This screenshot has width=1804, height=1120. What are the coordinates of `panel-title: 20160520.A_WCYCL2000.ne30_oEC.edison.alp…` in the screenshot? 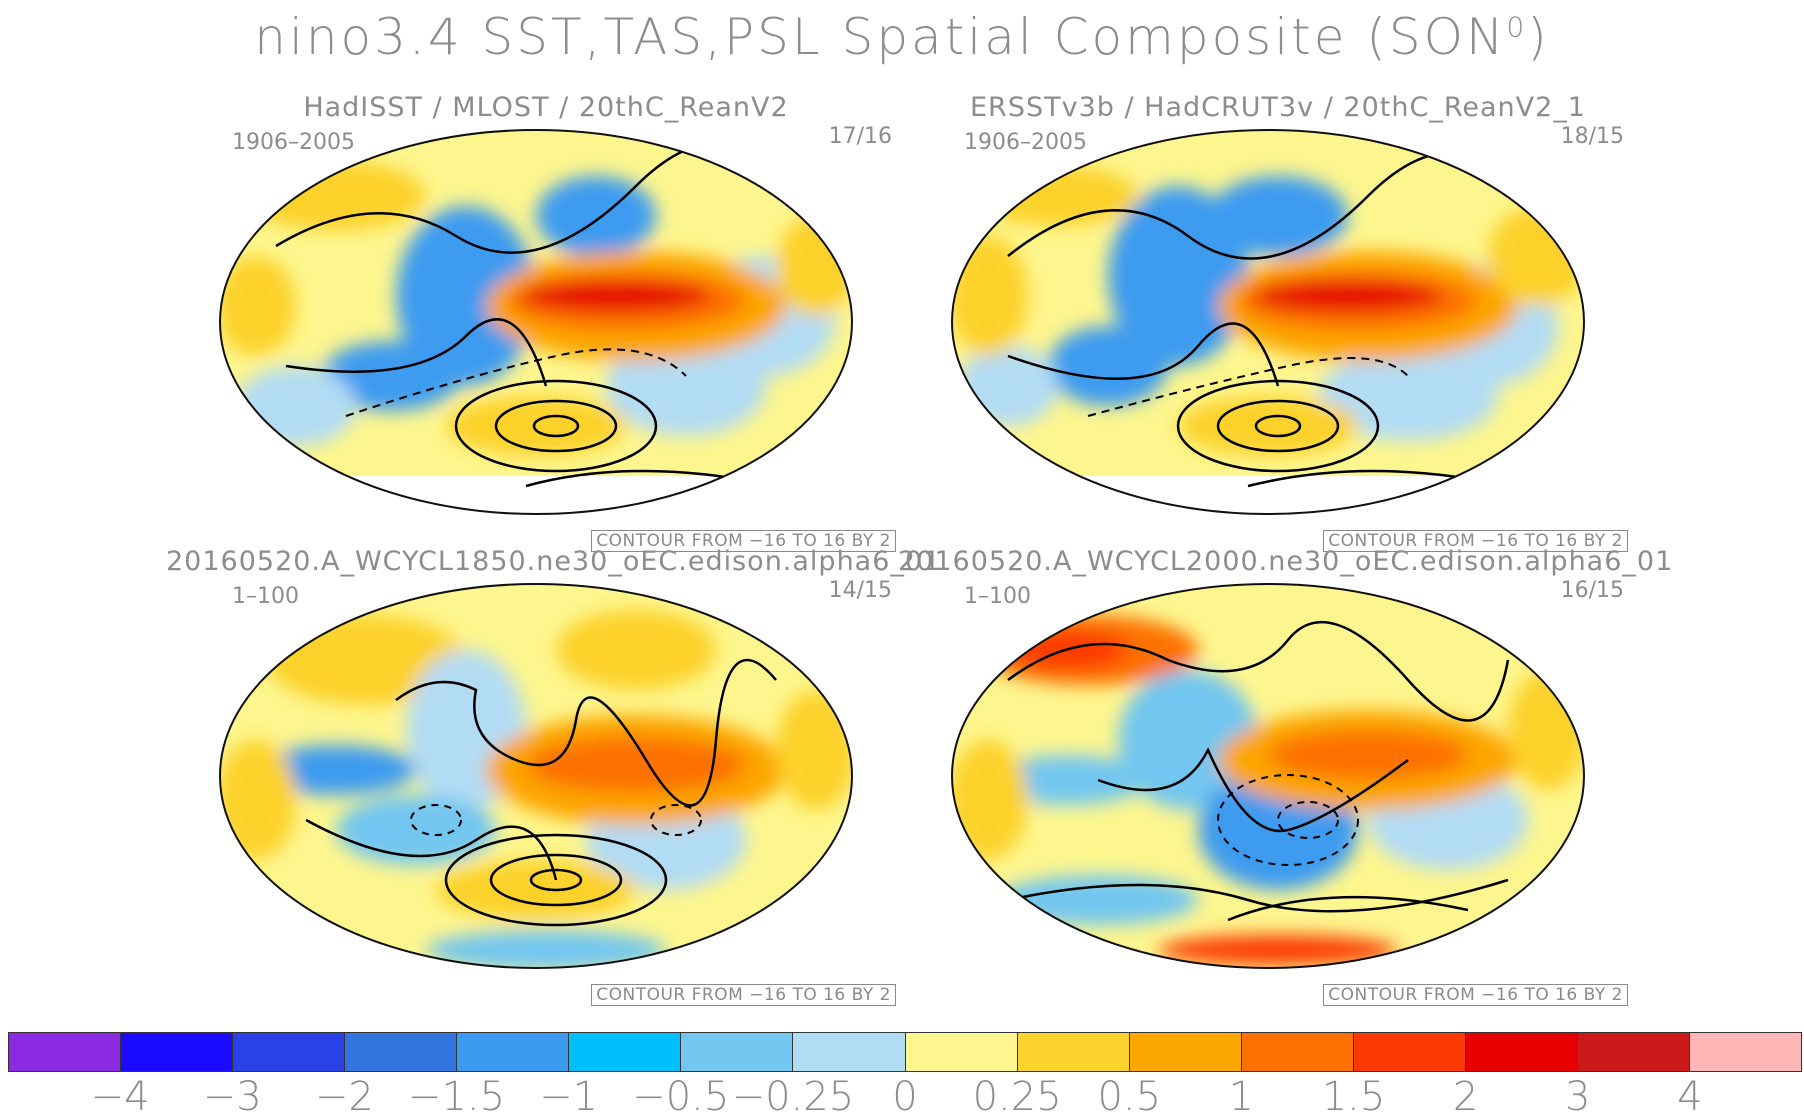 It's located at (1286, 561).